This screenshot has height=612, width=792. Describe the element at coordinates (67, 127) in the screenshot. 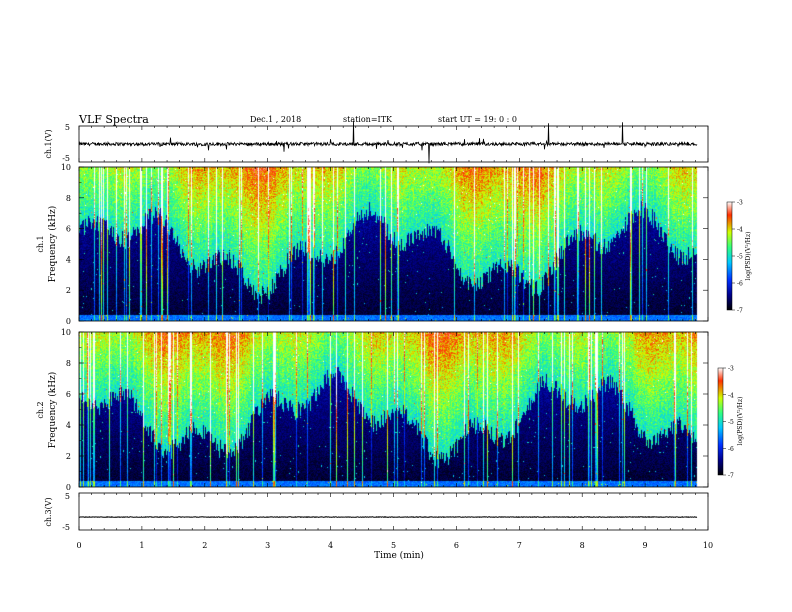

I see `ch1-ytick-top: 5` at that location.